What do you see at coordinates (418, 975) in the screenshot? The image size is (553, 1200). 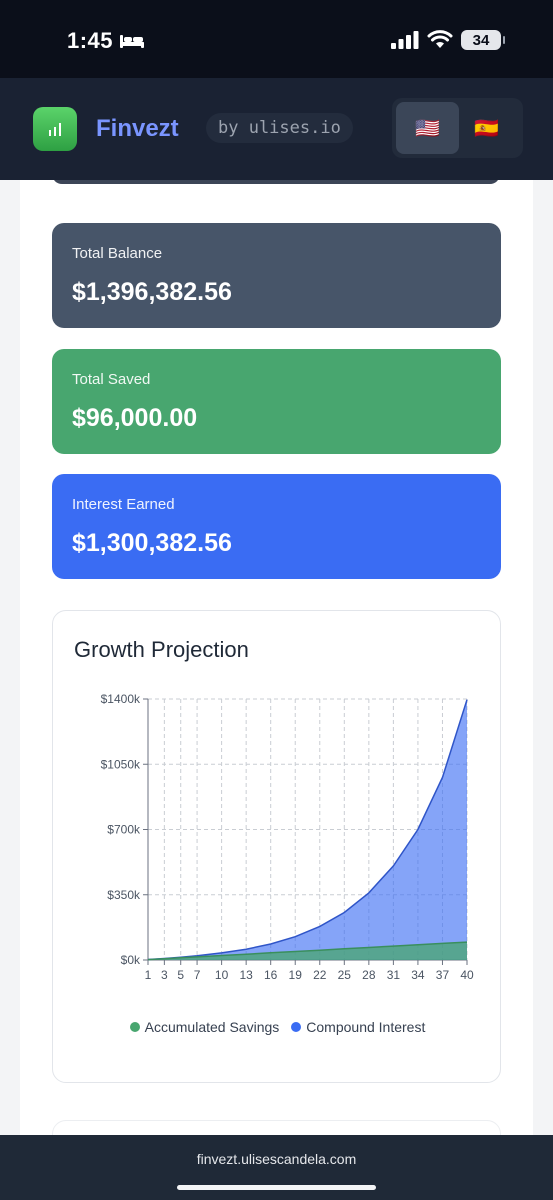 I see `x-tick-label: 34` at bounding box center [418, 975].